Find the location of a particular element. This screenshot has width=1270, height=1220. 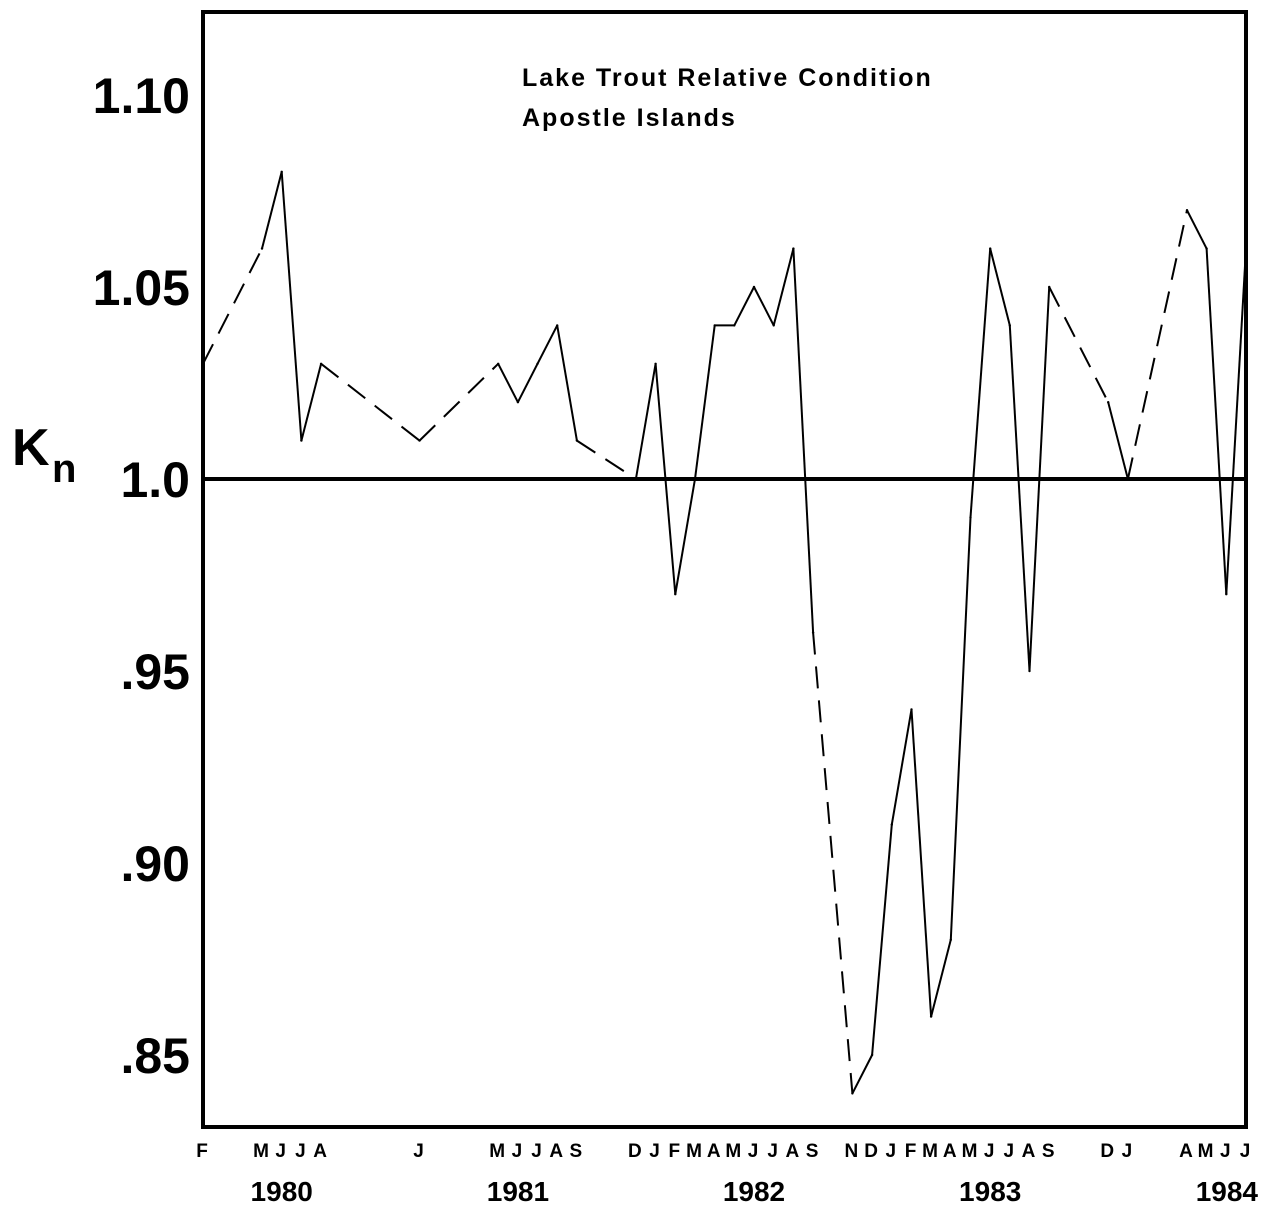

x-tick-label: N is located at coordinates (853, 1151).